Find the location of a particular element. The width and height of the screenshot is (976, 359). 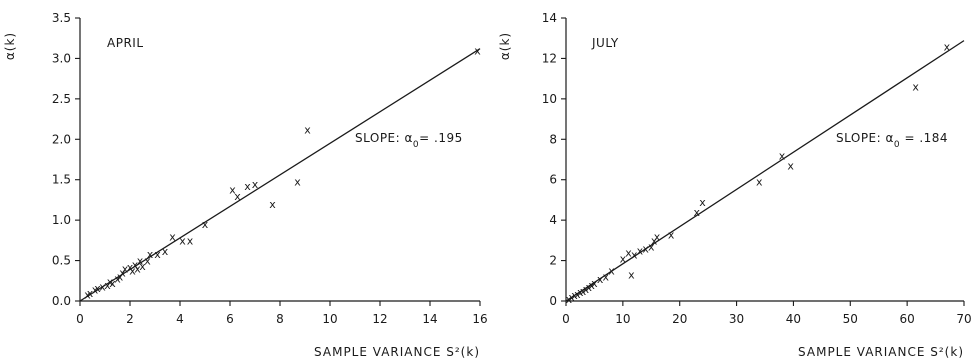

y-tick-label: 6 is located at coordinates (553, 180).